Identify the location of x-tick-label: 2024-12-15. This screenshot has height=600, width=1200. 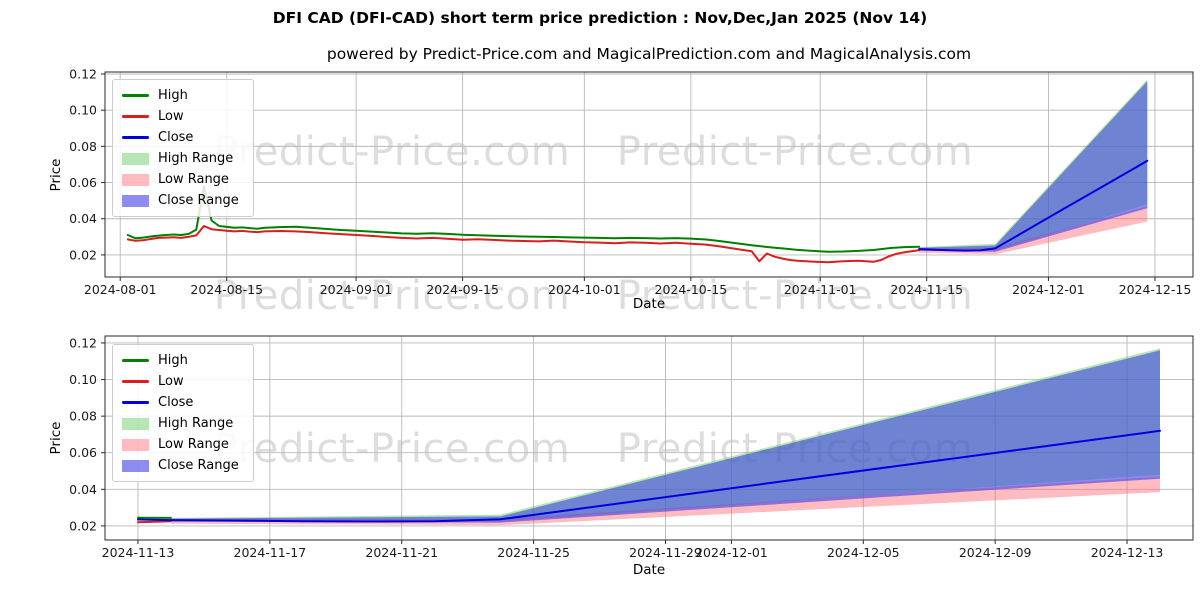
(1155, 289).